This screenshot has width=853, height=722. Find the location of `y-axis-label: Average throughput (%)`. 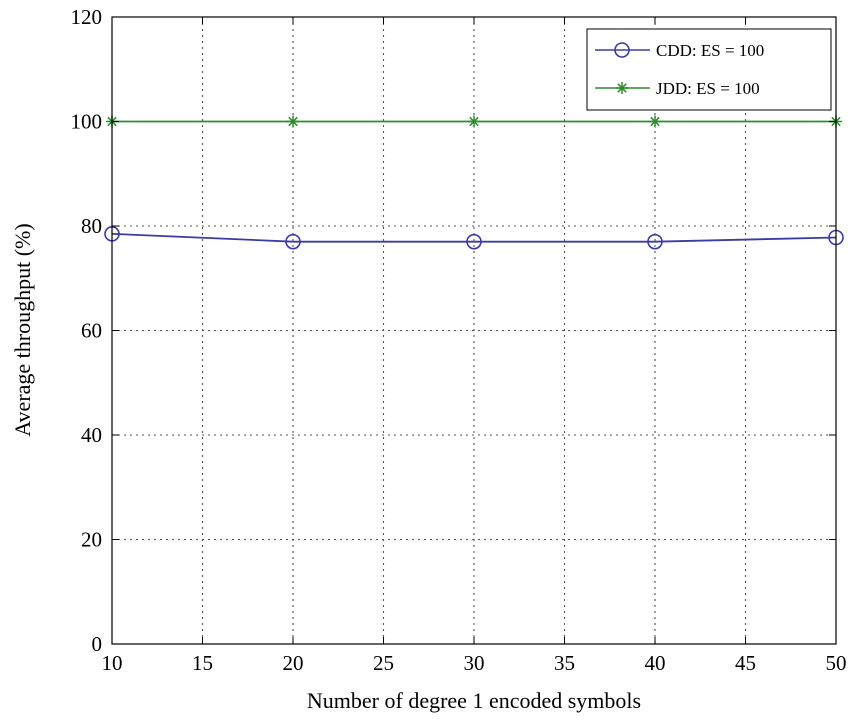

y-axis-label: Average throughput (%) is located at coordinates (22, 329).